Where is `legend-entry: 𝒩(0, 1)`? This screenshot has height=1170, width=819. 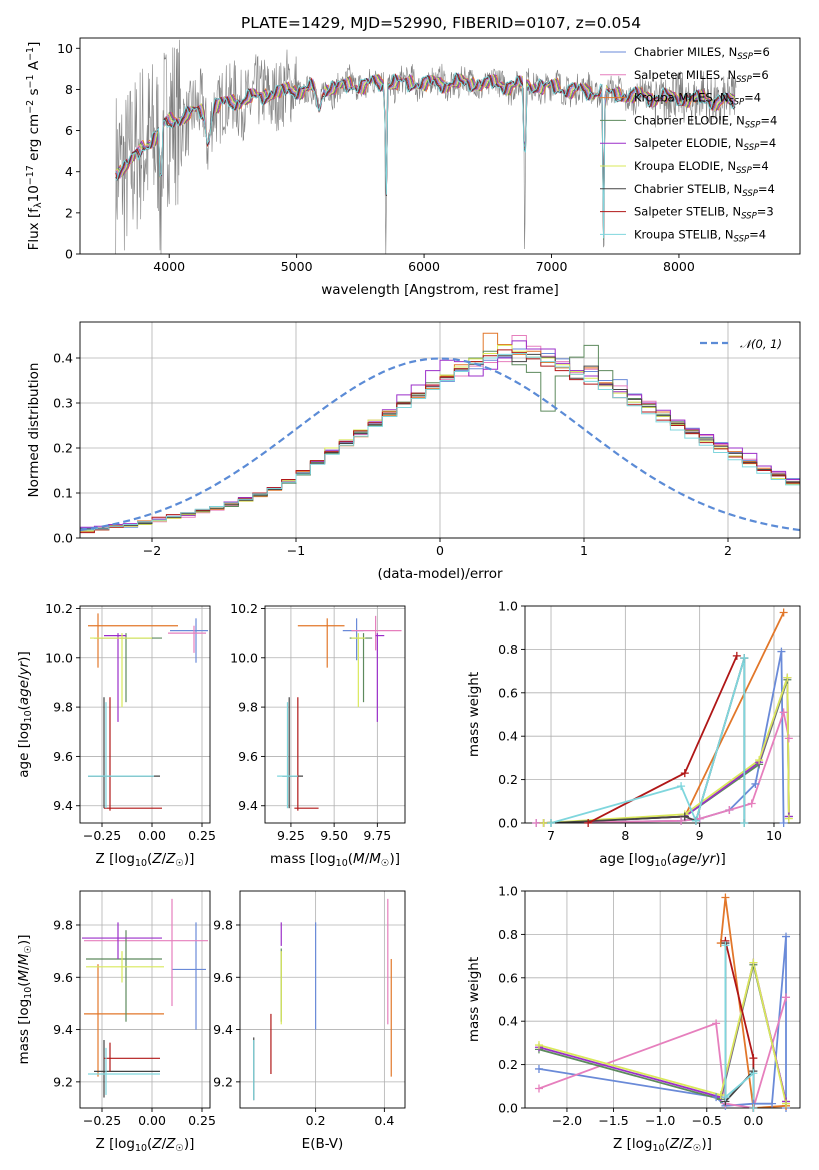 legend-entry: 𝒩(0, 1) is located at coordinates (761, 344).